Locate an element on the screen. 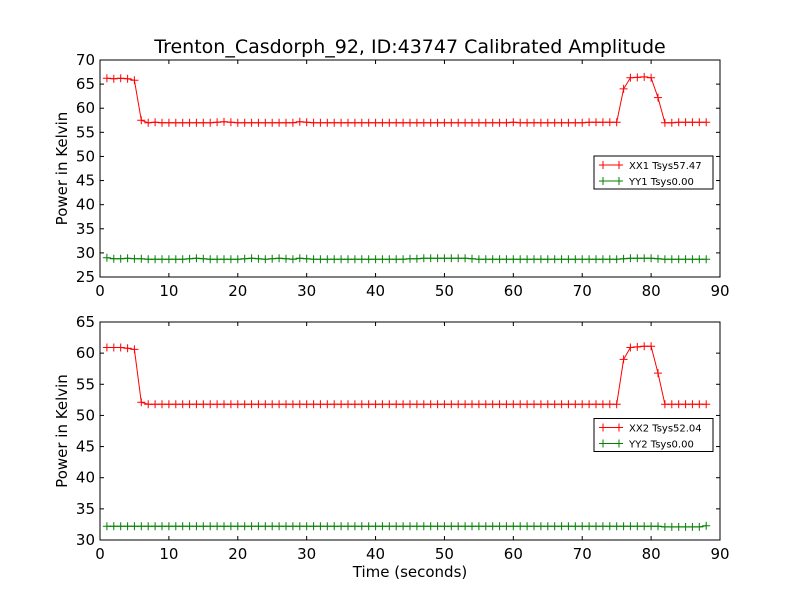 This screenshot has width=800, height=600. x-tick-label: 60 is located at coordinates (513, 291).